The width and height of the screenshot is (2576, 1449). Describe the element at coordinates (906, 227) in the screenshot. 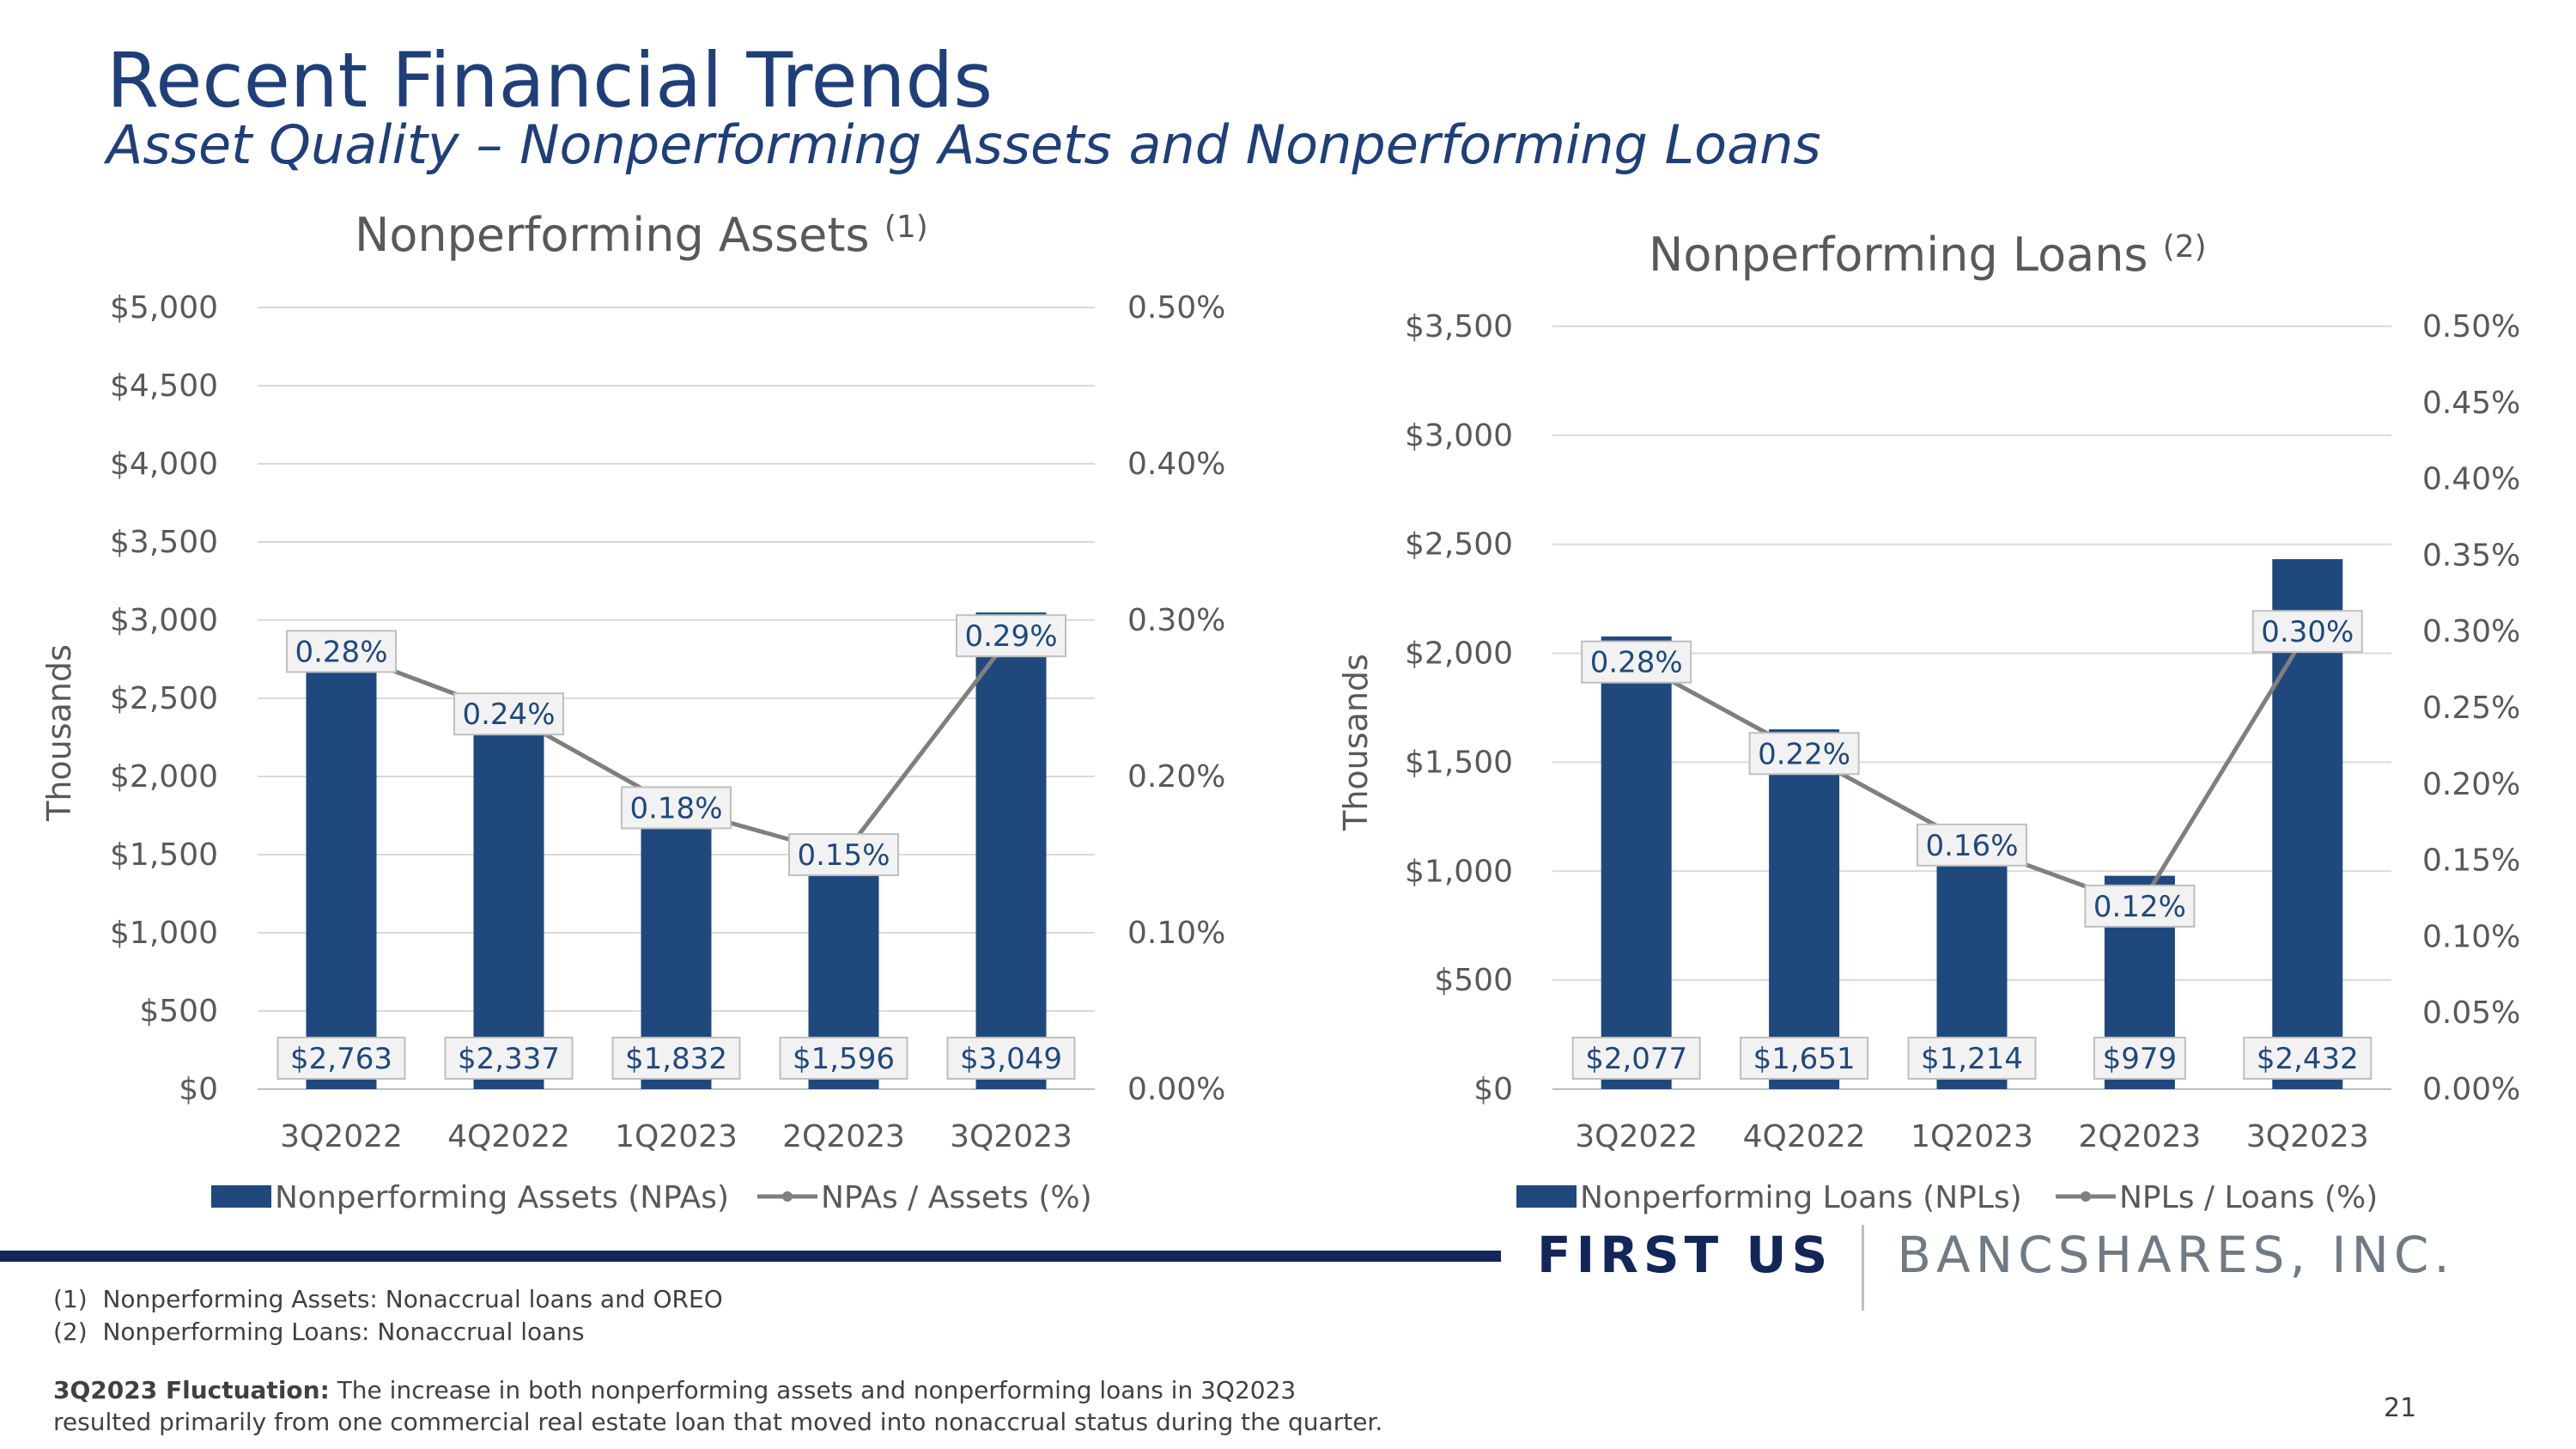

I see `chart-title-superscript: (1)` at that location.